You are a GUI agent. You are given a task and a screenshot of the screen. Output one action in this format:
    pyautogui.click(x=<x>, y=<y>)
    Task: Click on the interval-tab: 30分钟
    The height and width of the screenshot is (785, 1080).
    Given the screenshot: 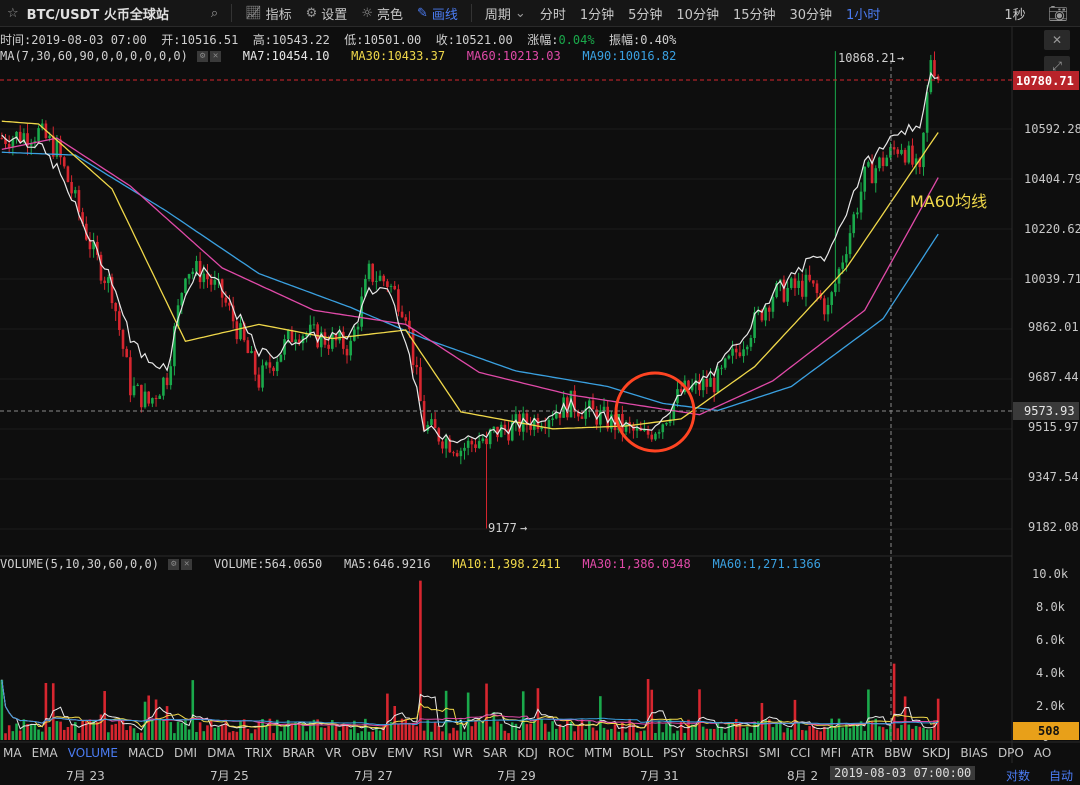 What is the action you would take?
    pyautogui.click(x=811, y=15)
    